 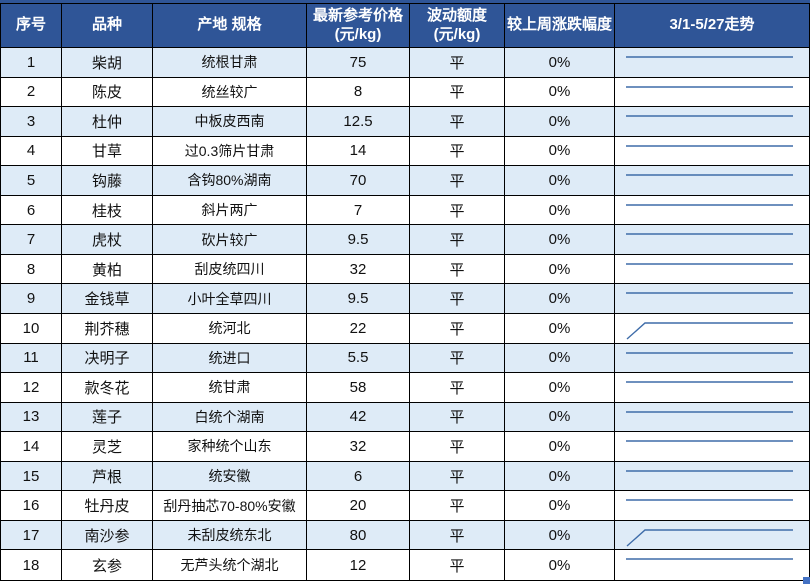 I want to click on cell-price: 75, so click(x=358, y=63).